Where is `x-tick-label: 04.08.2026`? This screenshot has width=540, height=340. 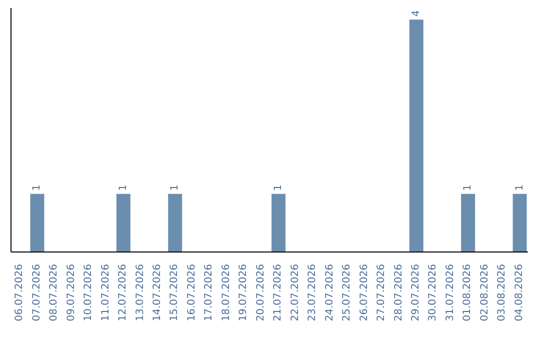
x-tick-label: 04.08.2026 is located at coordinates (519, 293).